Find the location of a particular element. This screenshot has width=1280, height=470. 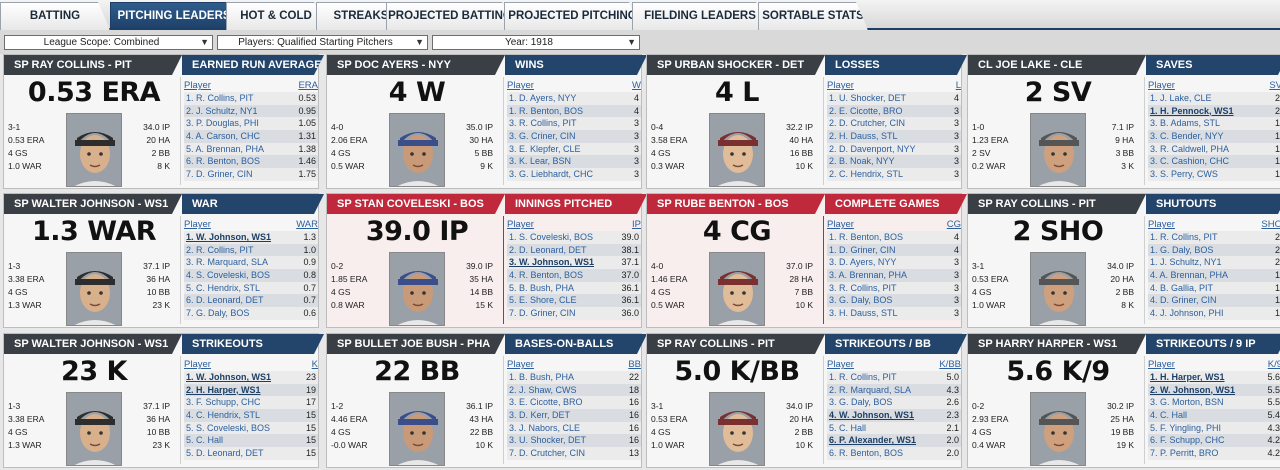

leader-name: 1. J. Schultz, NY1 is located at coordinates (1186, 262).